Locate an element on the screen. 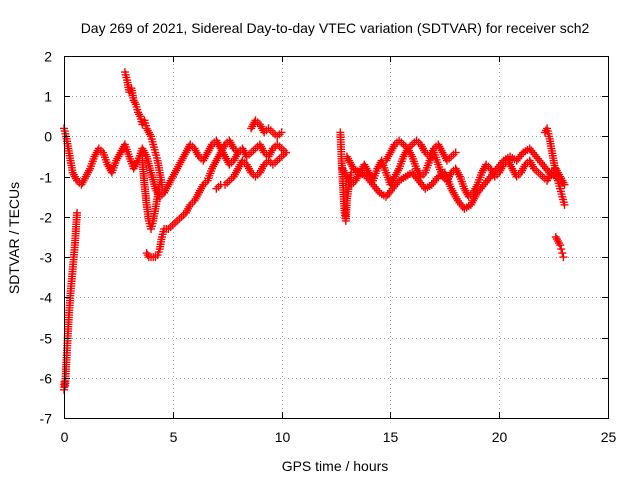  y-tick-label: -7 is located at coordinates (46, 419).